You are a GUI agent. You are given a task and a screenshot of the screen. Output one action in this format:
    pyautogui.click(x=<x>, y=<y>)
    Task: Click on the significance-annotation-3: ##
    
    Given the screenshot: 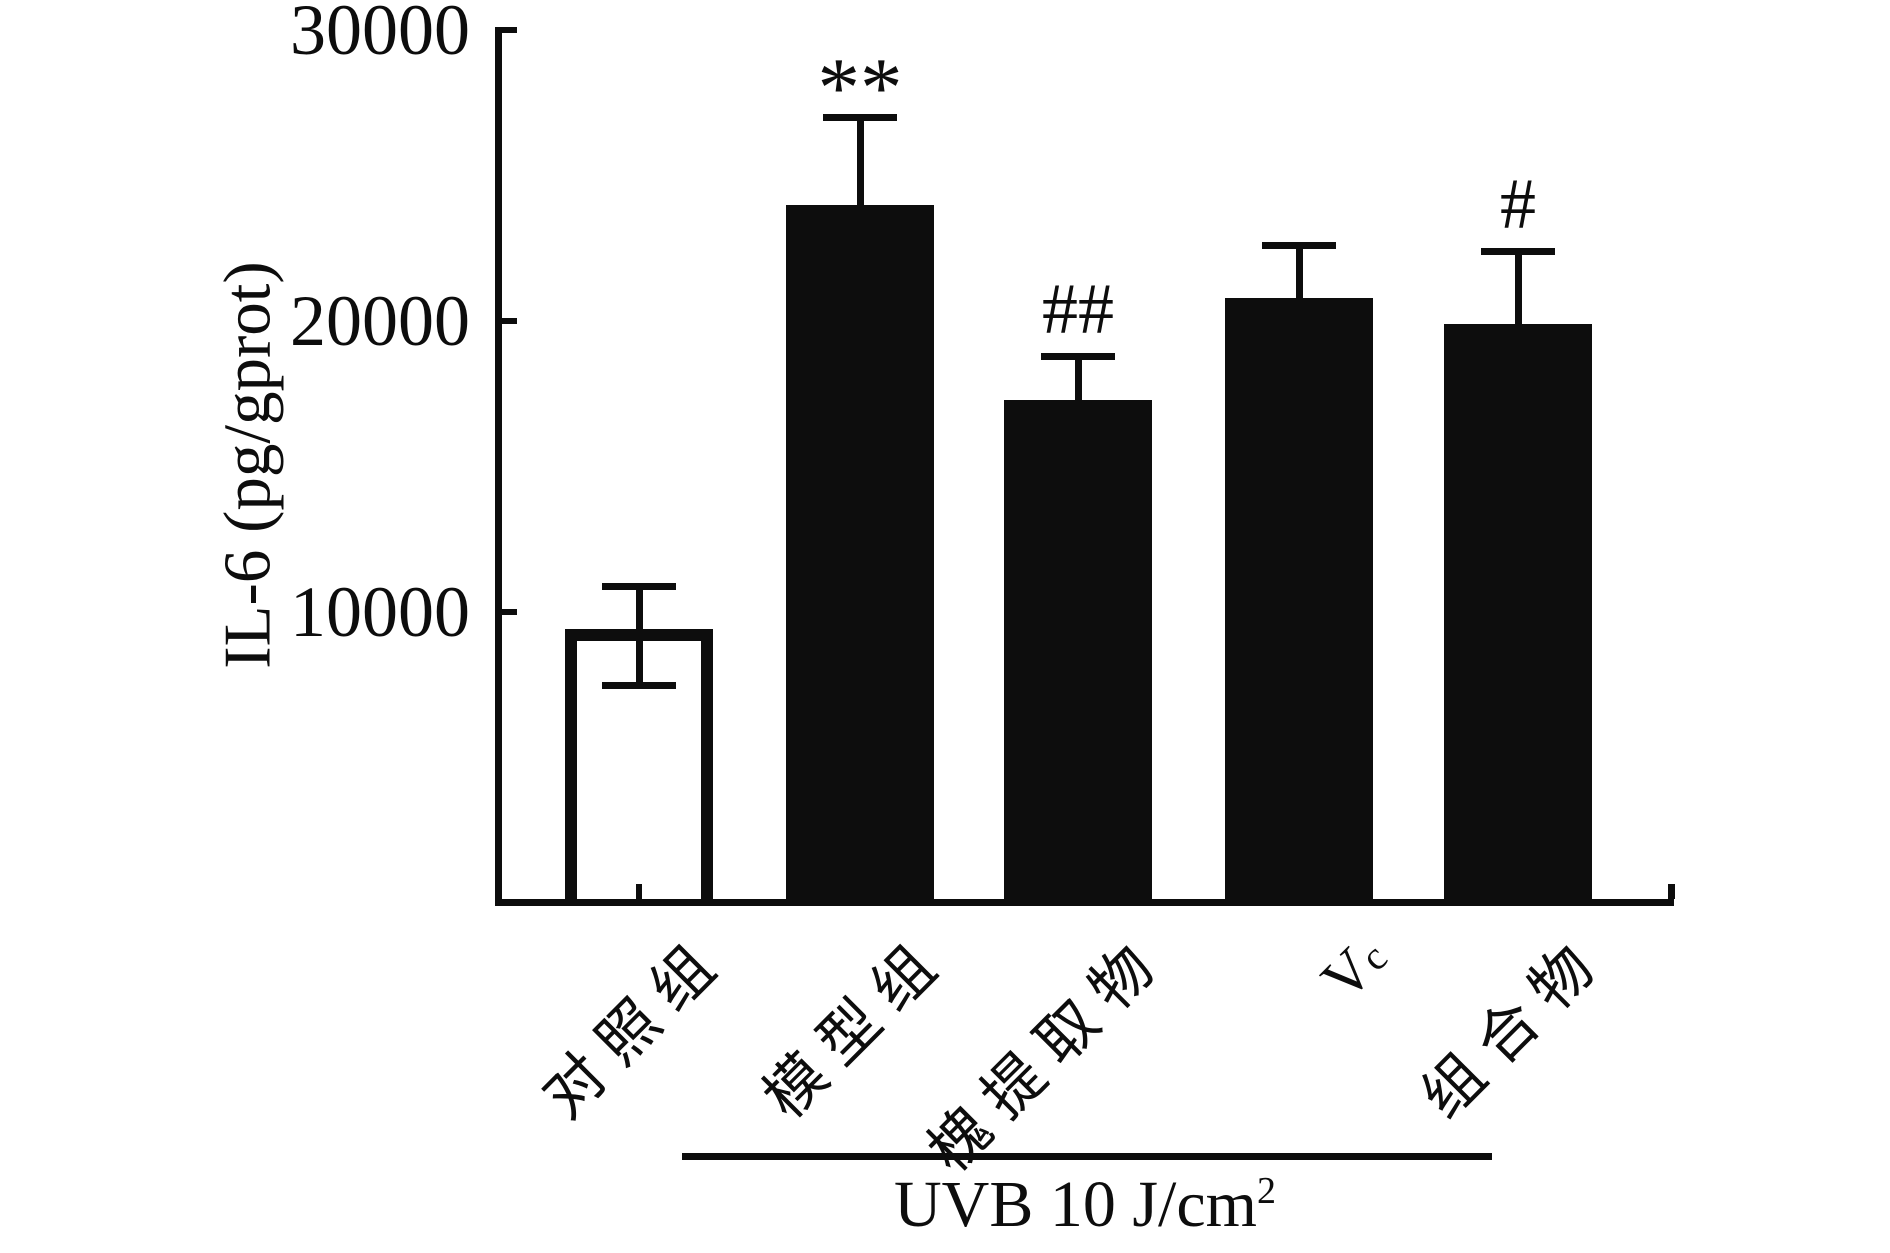 What is the action you would take?
    pyautogui.click(x=1078, y=309)
    